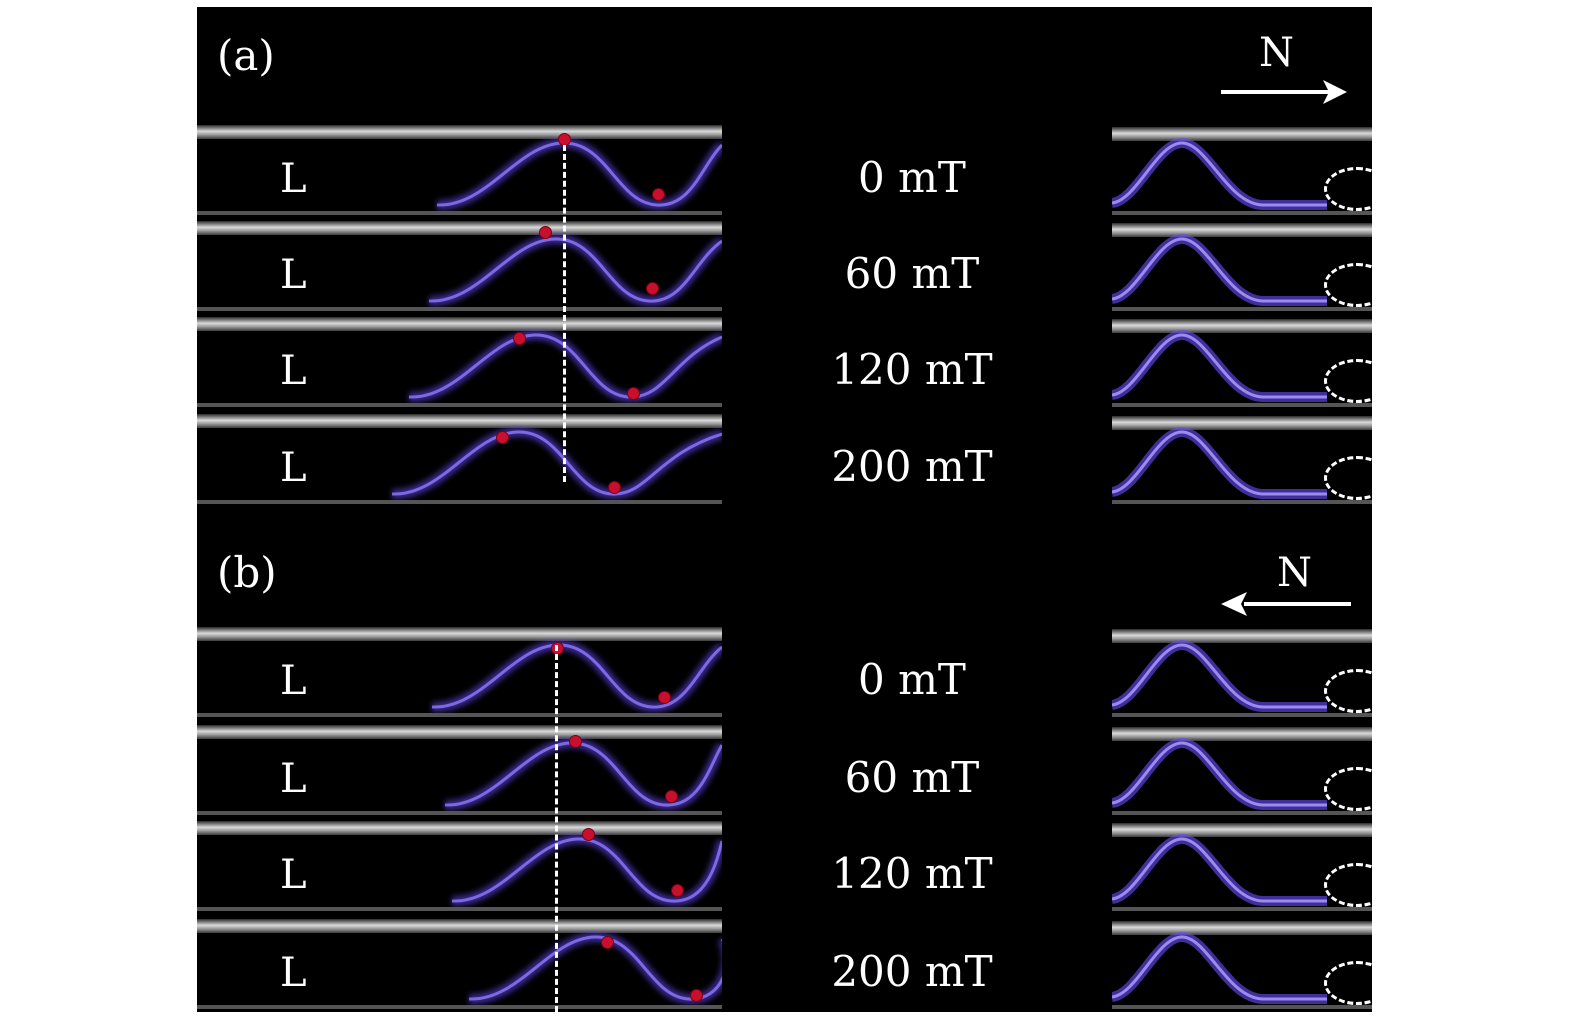  What do you see at coordinates (1286, 604) in the screenshot?
I see `arrow-left-icon` at bounding box center [1286, 604].